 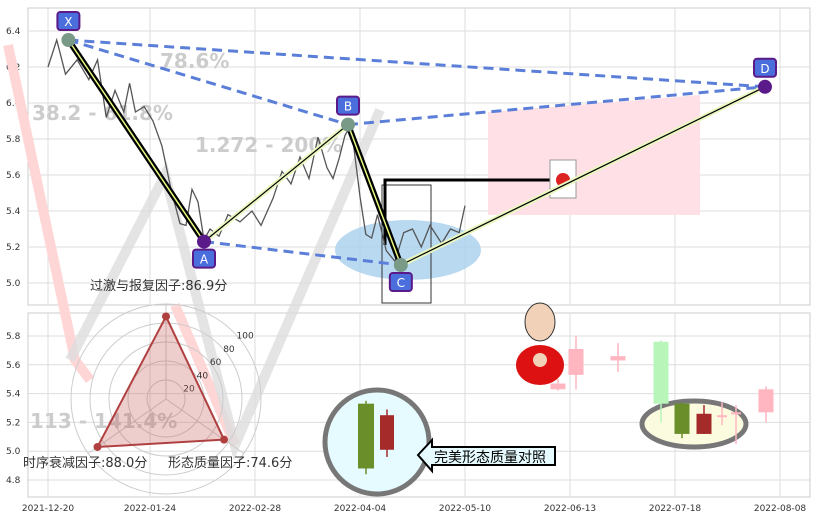 What do you see at coordinates (13, 337) in the screenshot?
I see `y-tick-label-bottom: 5.8` at bounding box center [13, 337].